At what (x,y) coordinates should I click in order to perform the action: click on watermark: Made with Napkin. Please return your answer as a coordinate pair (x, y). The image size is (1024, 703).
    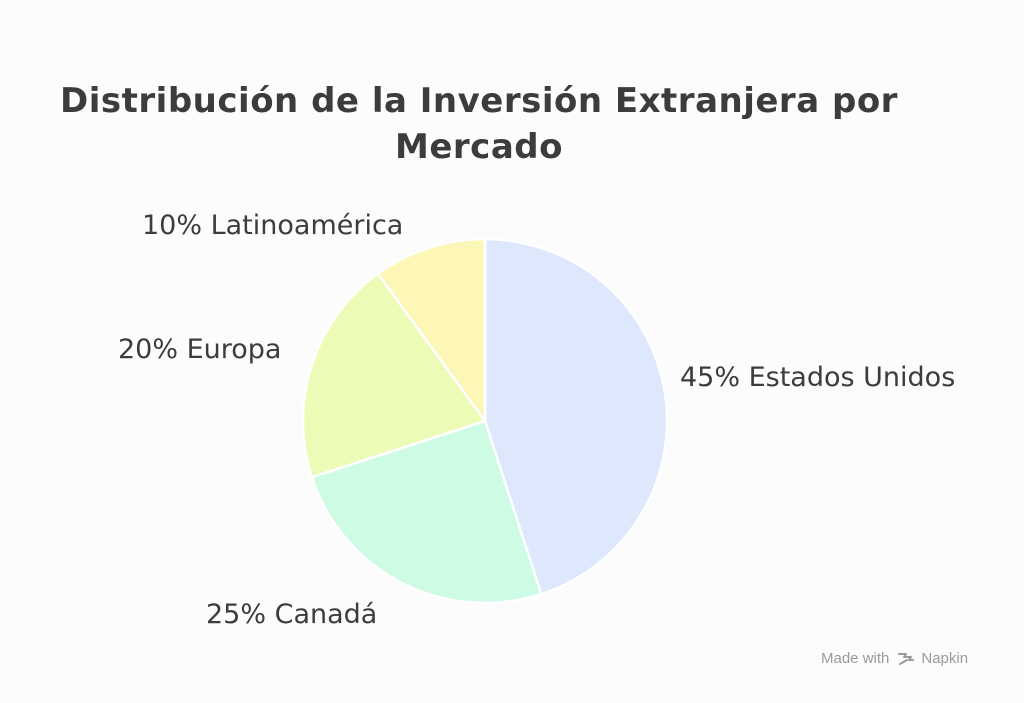
    Looking at the image, I should click on (894, 658).